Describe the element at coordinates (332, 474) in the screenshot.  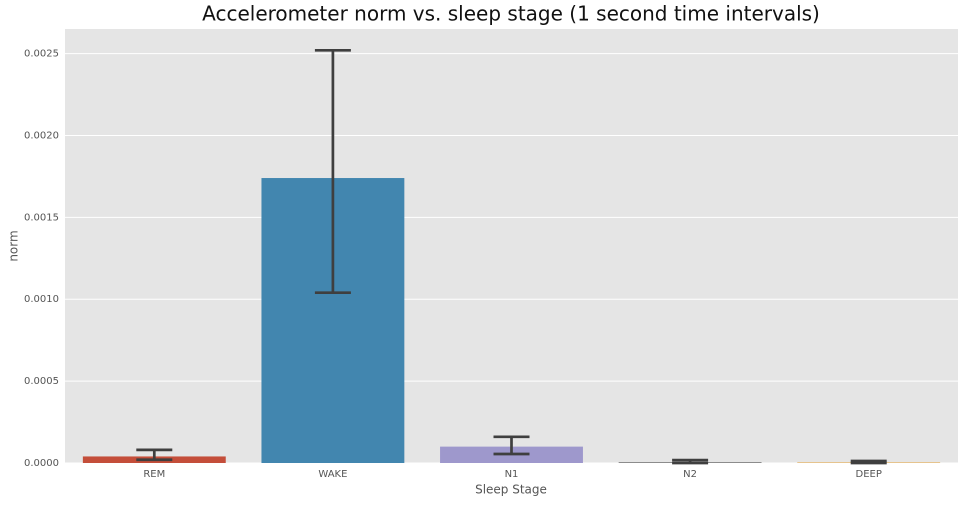
I see `x-tick-label: WAKE` at that location.